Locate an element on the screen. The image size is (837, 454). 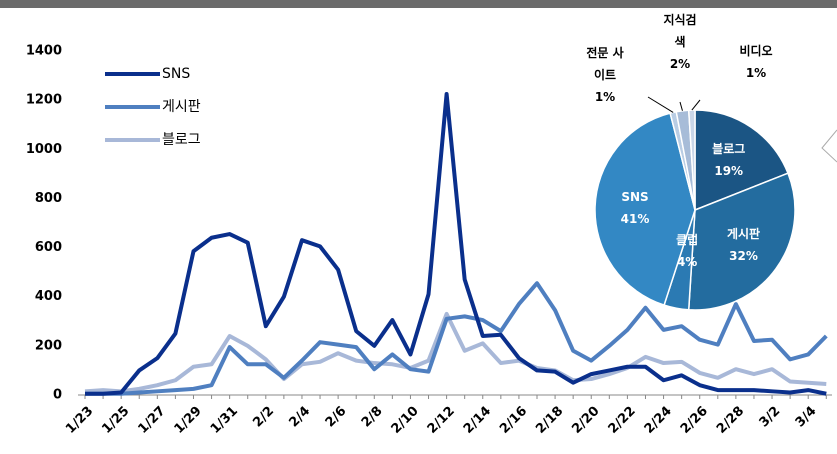
x-tick-label: 2/6 is located at coordinates (336, 417).